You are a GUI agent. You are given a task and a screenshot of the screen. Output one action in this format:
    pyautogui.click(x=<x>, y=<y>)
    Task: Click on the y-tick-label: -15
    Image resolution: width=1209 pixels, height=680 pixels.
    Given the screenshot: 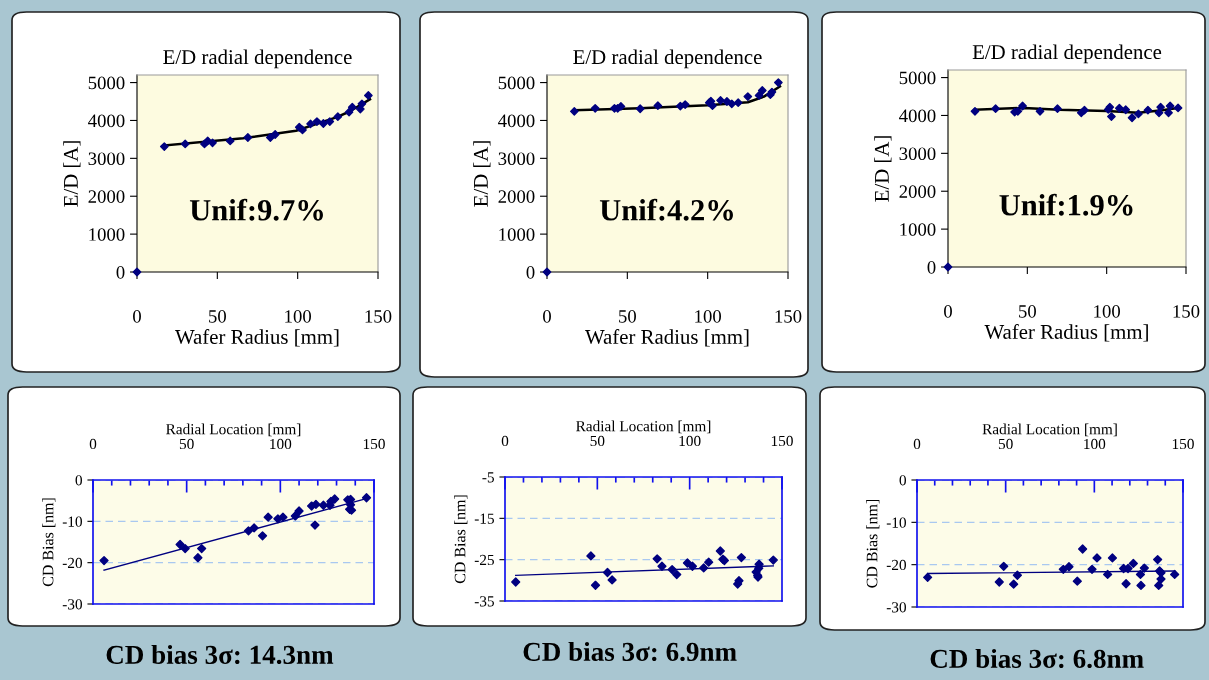 What is the action you would take?
    pyautogui.click(x=484, y=518)
    